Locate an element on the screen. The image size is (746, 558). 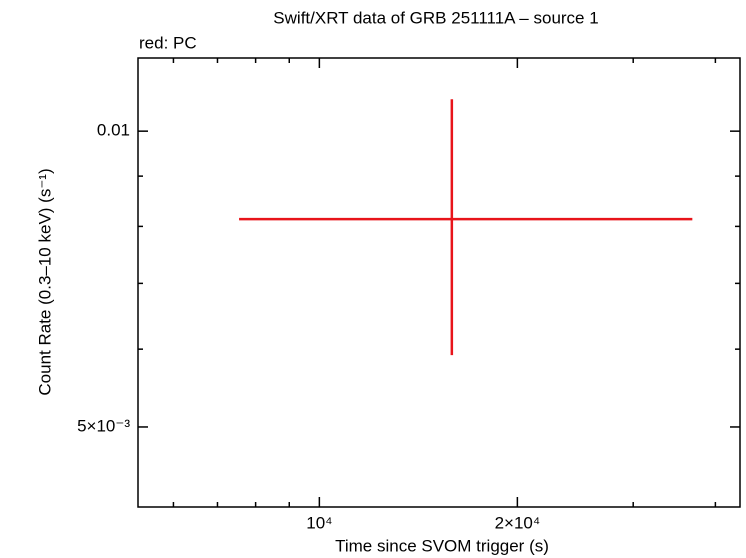
x-axis-label: Time since SVOM trigger (s) is located at coordinates (442, 545).